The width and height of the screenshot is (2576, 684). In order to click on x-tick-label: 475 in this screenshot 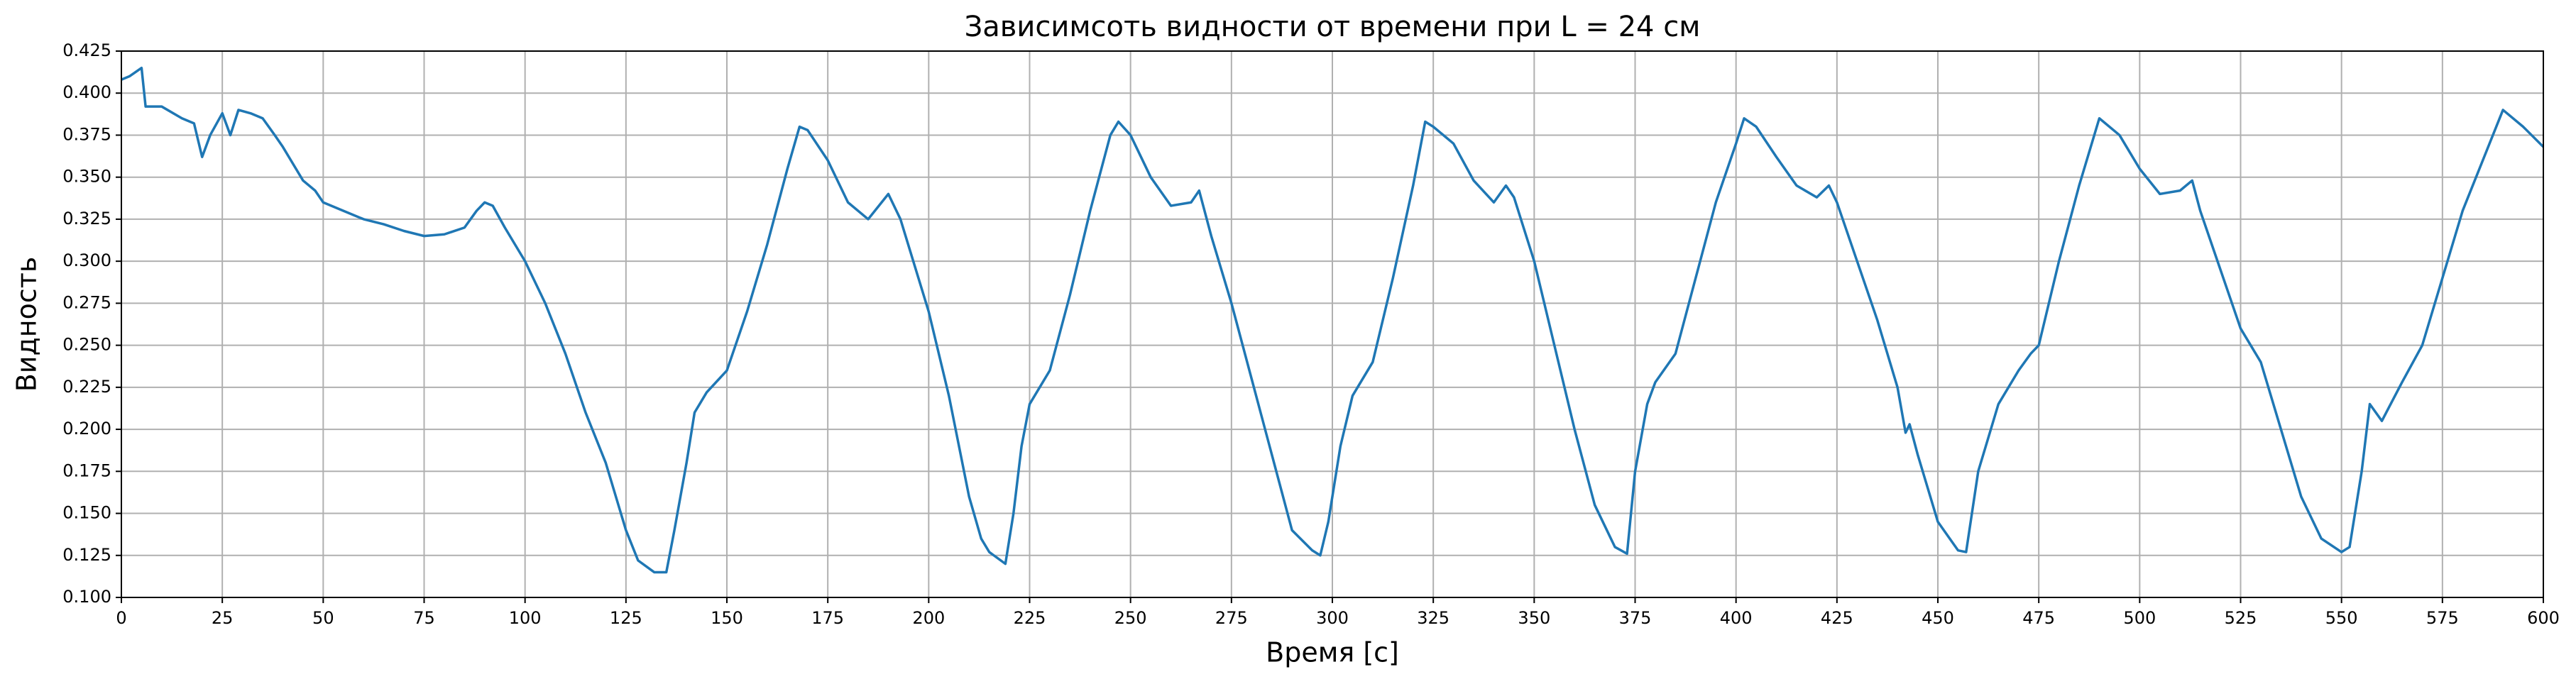, I will do `click(2038, 618)`.